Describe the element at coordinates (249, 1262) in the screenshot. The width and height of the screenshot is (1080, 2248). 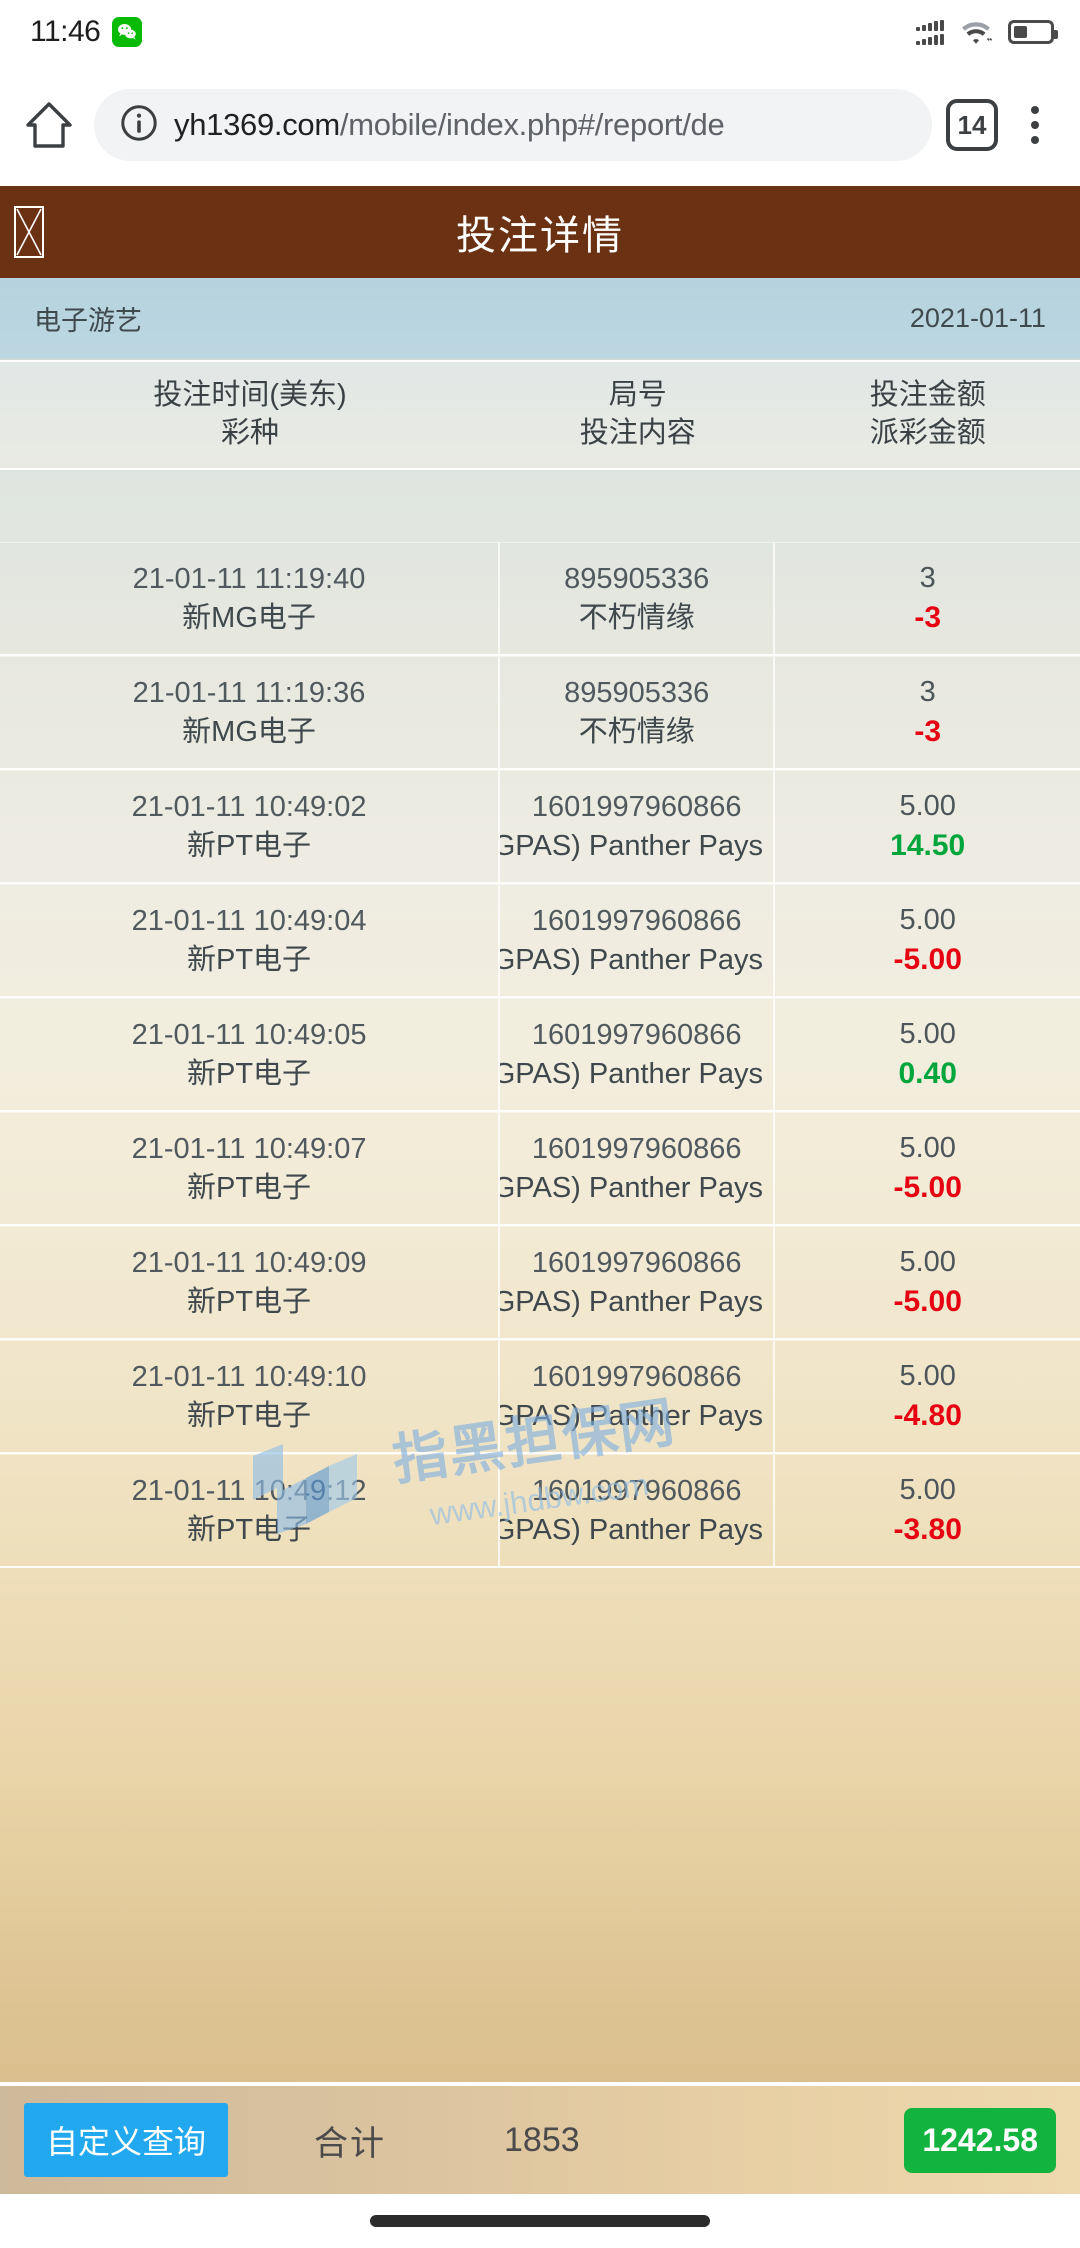
I see `bet-time: 21-01-11 10:49:09` at that location.